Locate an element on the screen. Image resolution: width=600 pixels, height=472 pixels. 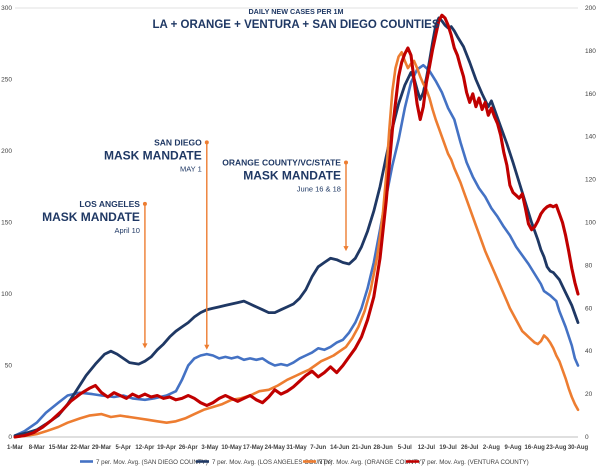
x-tick-label: 14-Jun is located at coordinates (340, 448).